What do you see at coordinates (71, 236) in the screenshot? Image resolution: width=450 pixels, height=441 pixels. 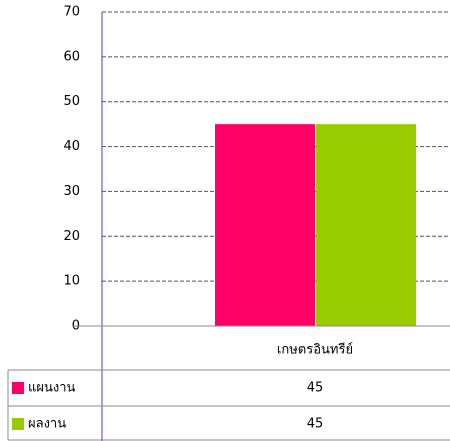 I see `y-tick-label: 20` at bounding box center [71, 236].